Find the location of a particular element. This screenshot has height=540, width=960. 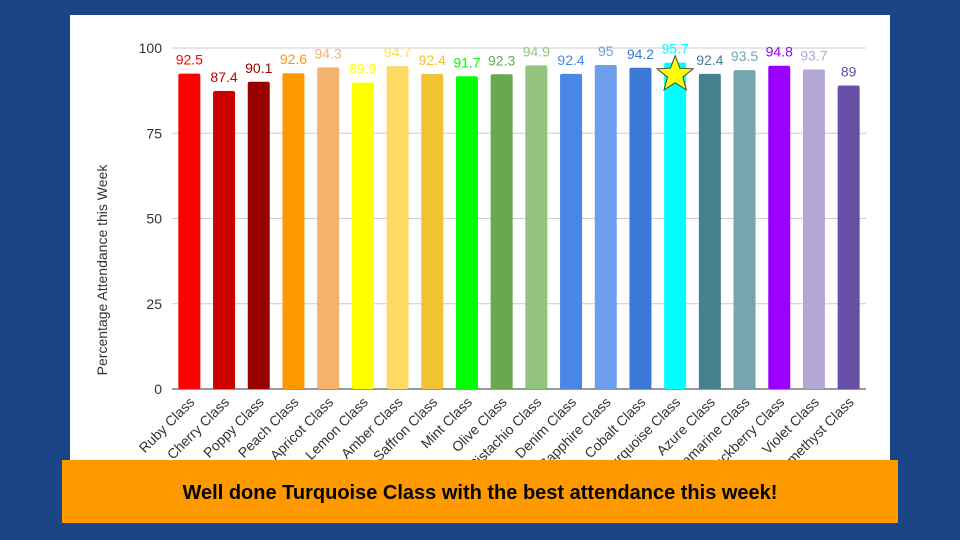

value-label: 94.2 is located at coordinates (640, 54).